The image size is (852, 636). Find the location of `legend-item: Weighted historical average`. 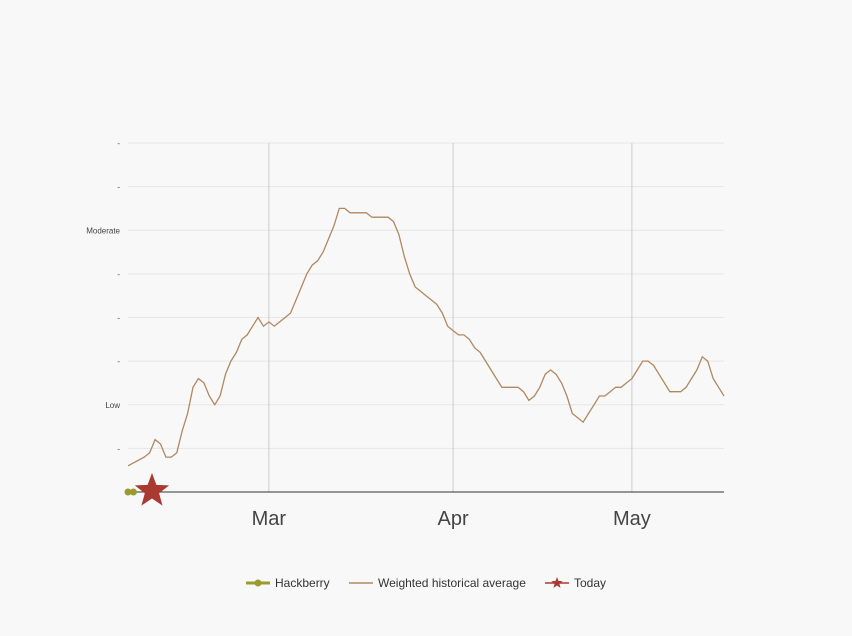

legend-item: Weighted historical average is located at coordinates (437, 583).